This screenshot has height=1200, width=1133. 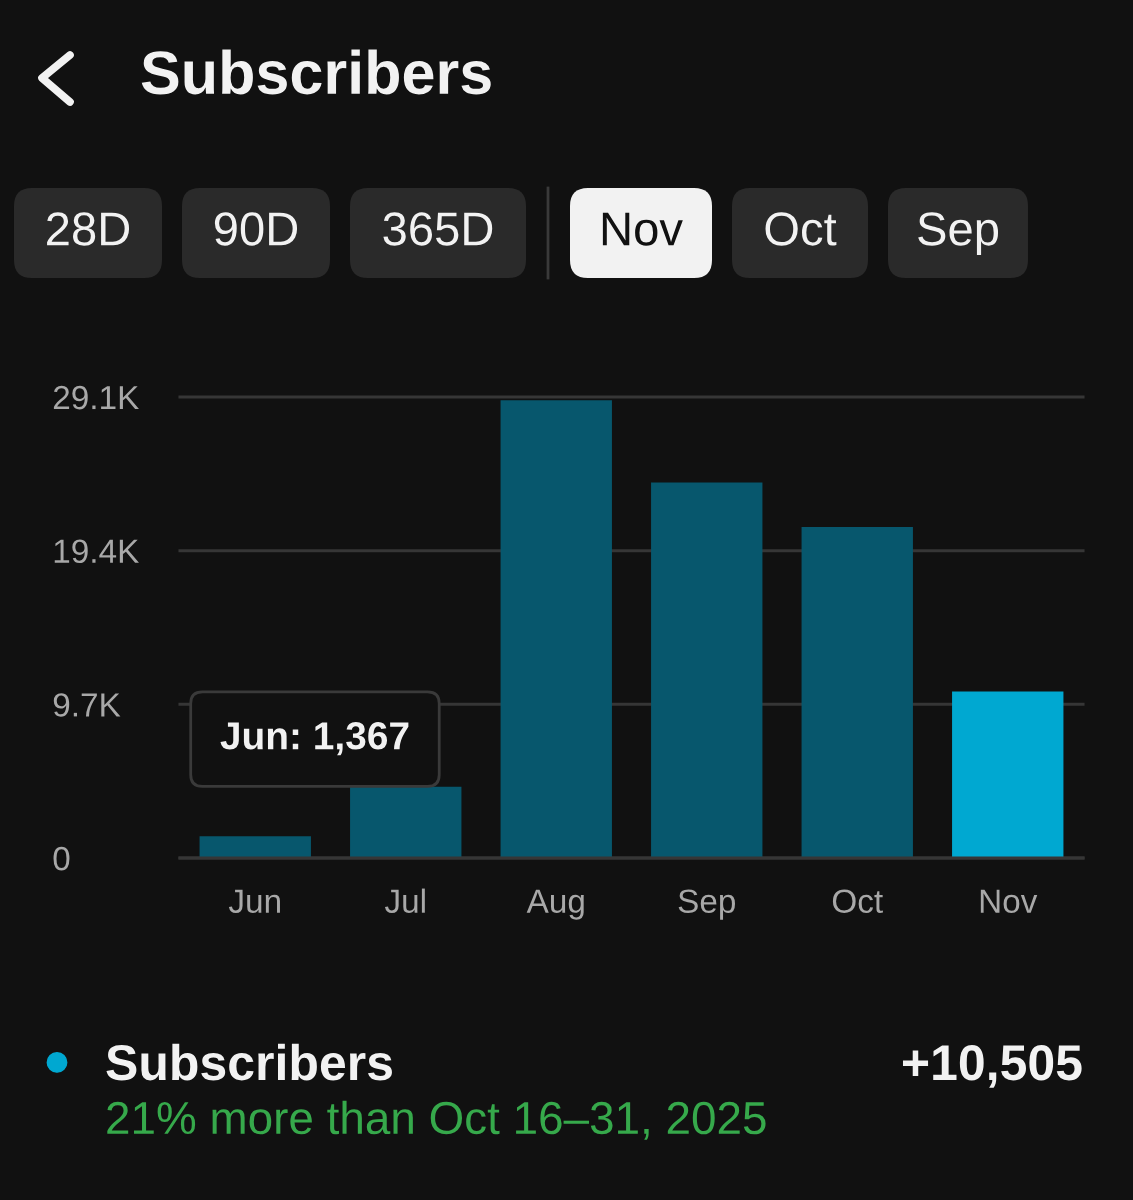 I want to click on x-tick-label: Nov, so click(x=1009, y=901).